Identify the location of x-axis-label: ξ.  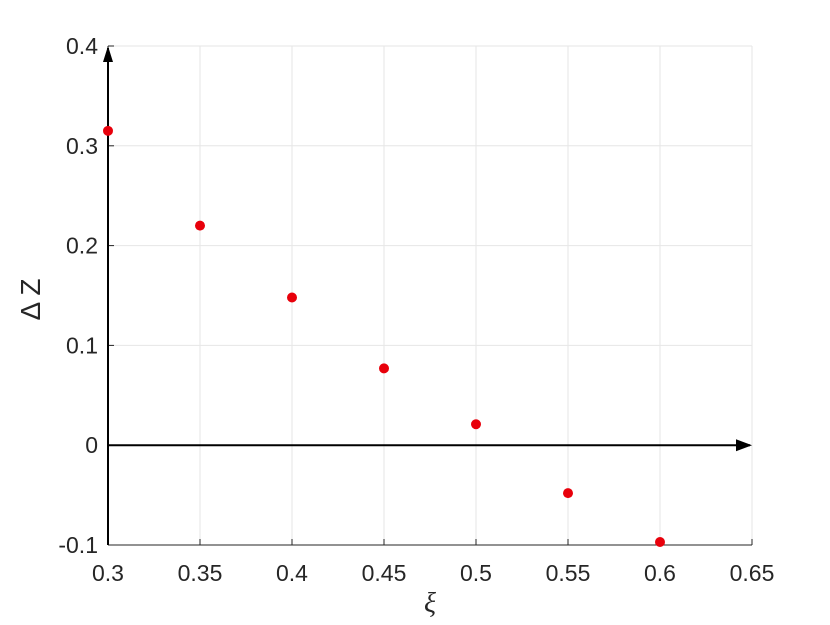
(430, 603).